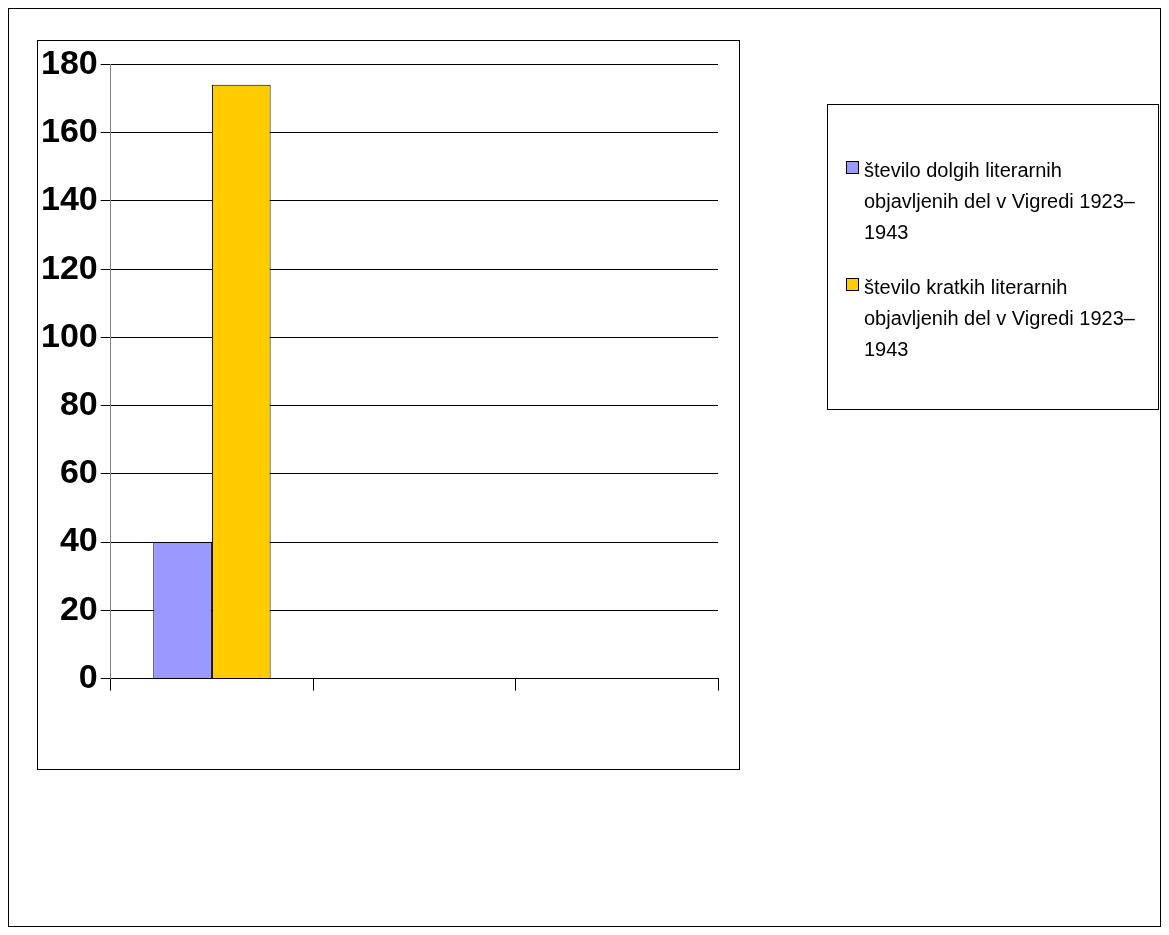 Image resolution: width=1169 pixels, height=935 pixels. I want to click on y-tick-label: 80, so click(78, 403).